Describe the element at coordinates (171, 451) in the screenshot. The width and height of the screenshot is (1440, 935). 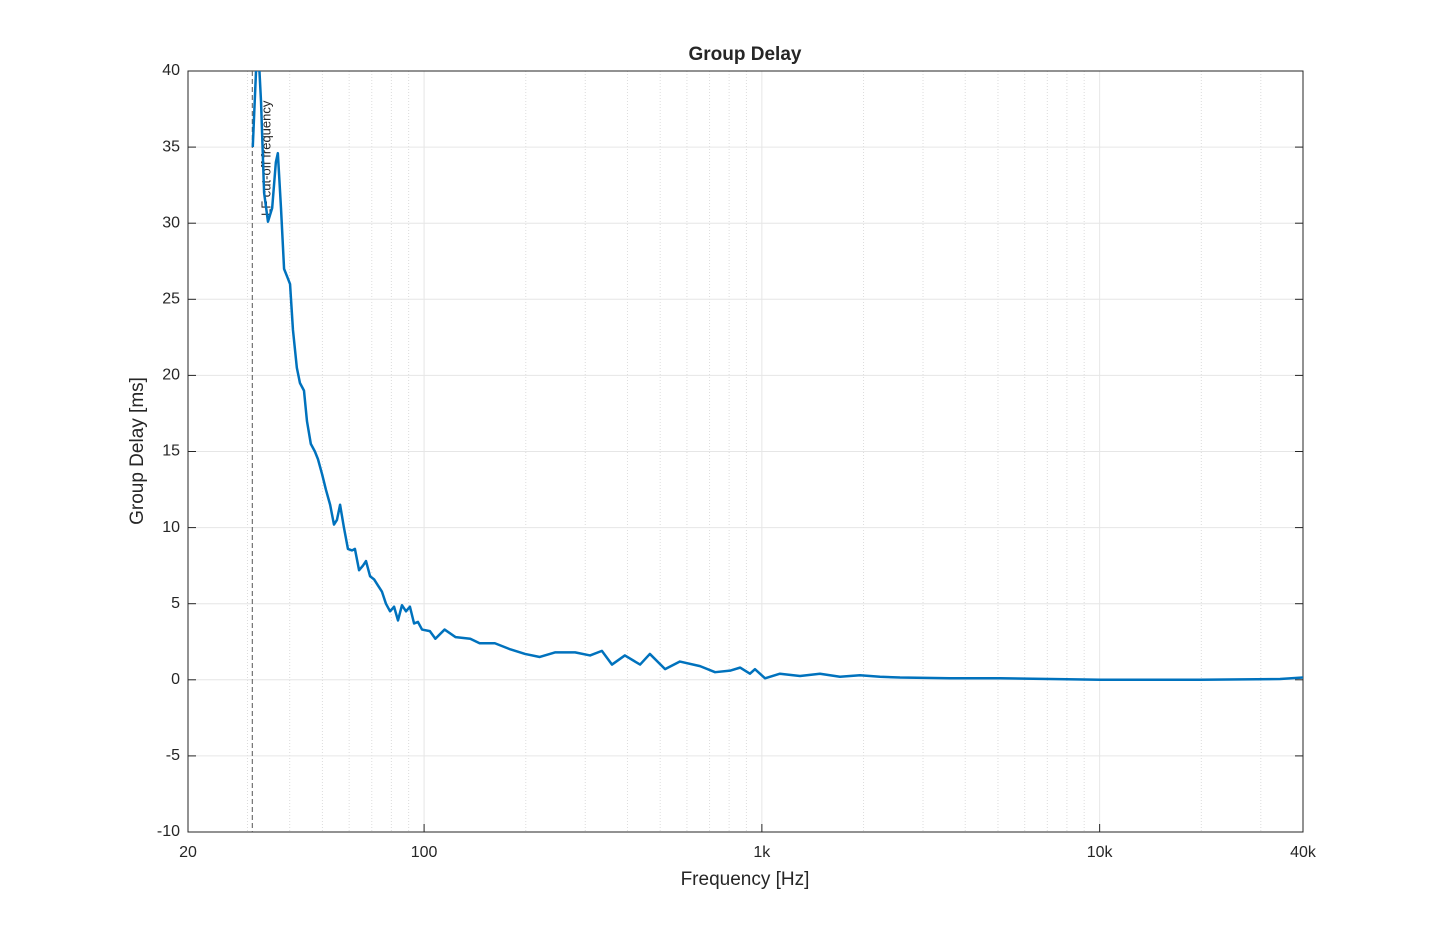
I see `y-tick-label: 15` at that location.